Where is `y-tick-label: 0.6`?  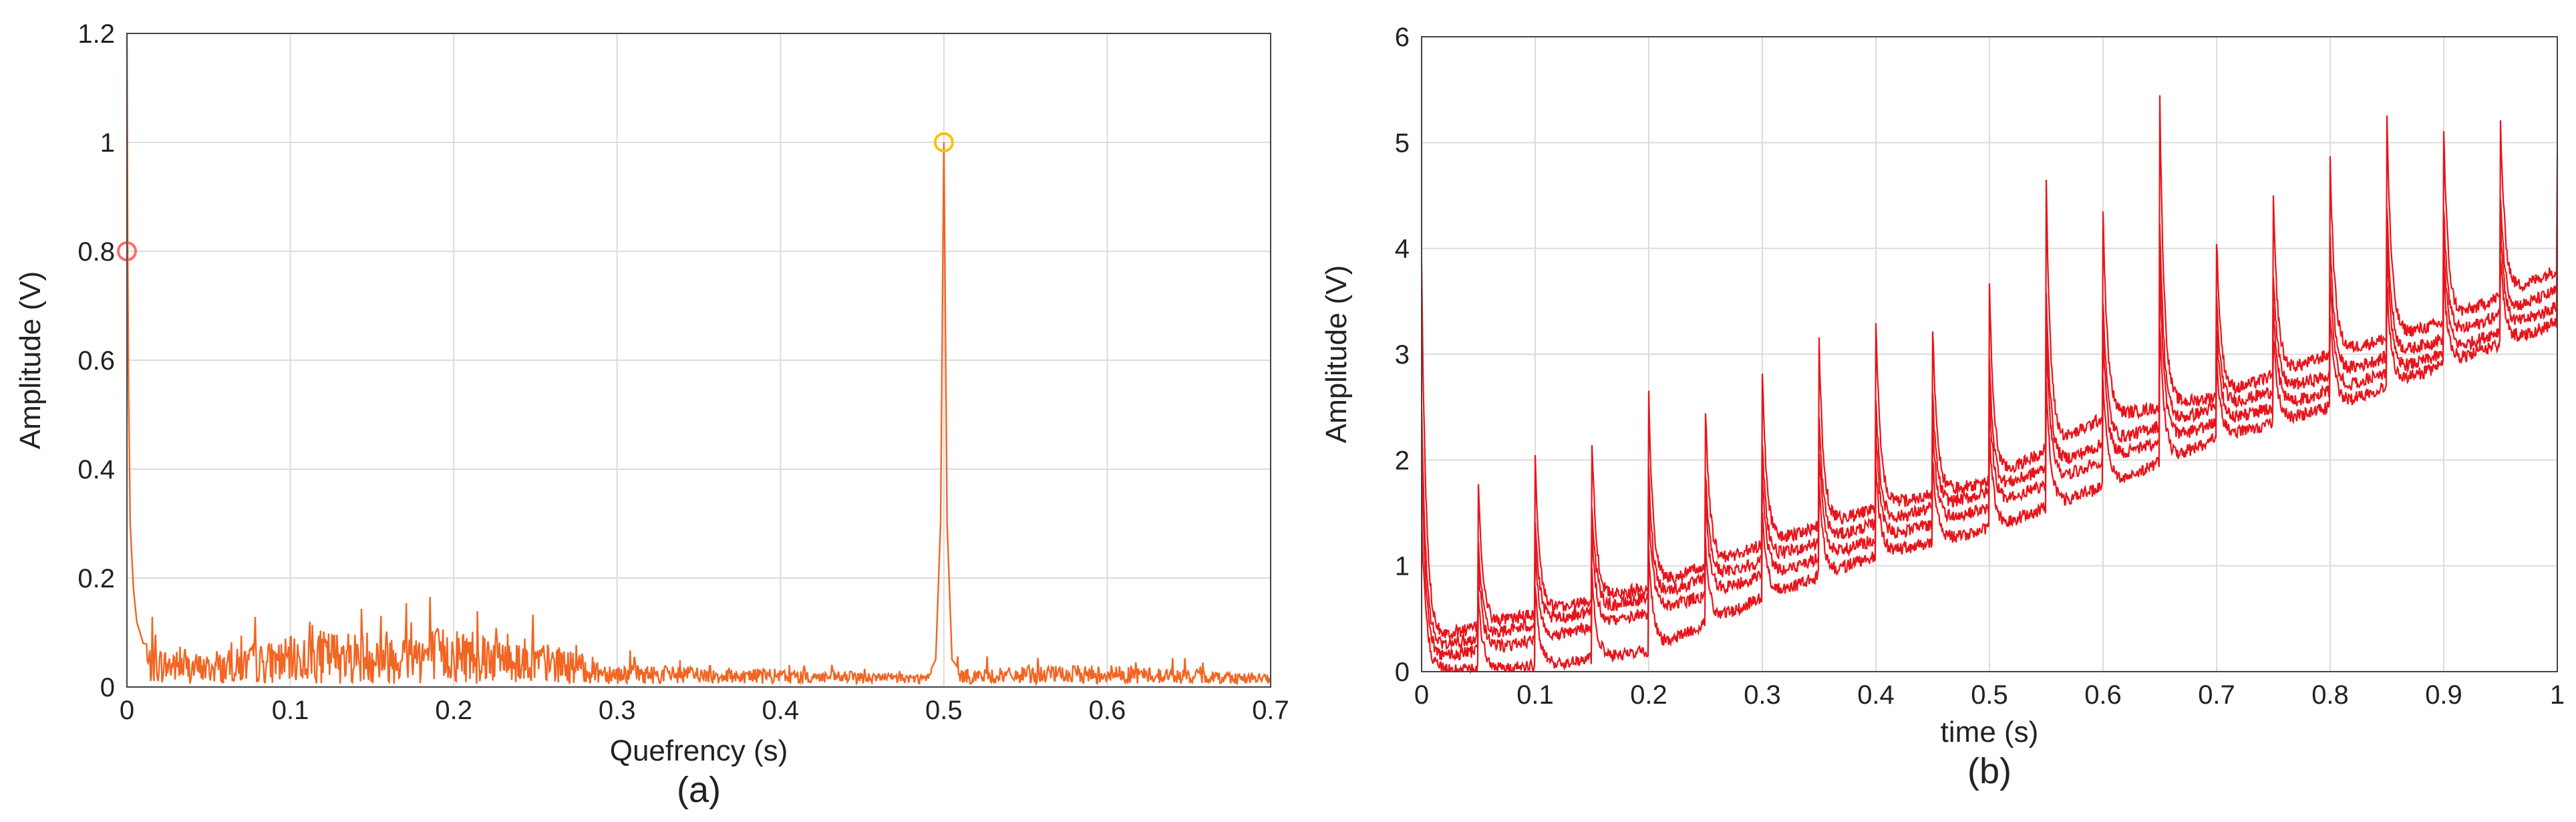
y-tick-label: 0.6 is located at coordinates (96, 361).